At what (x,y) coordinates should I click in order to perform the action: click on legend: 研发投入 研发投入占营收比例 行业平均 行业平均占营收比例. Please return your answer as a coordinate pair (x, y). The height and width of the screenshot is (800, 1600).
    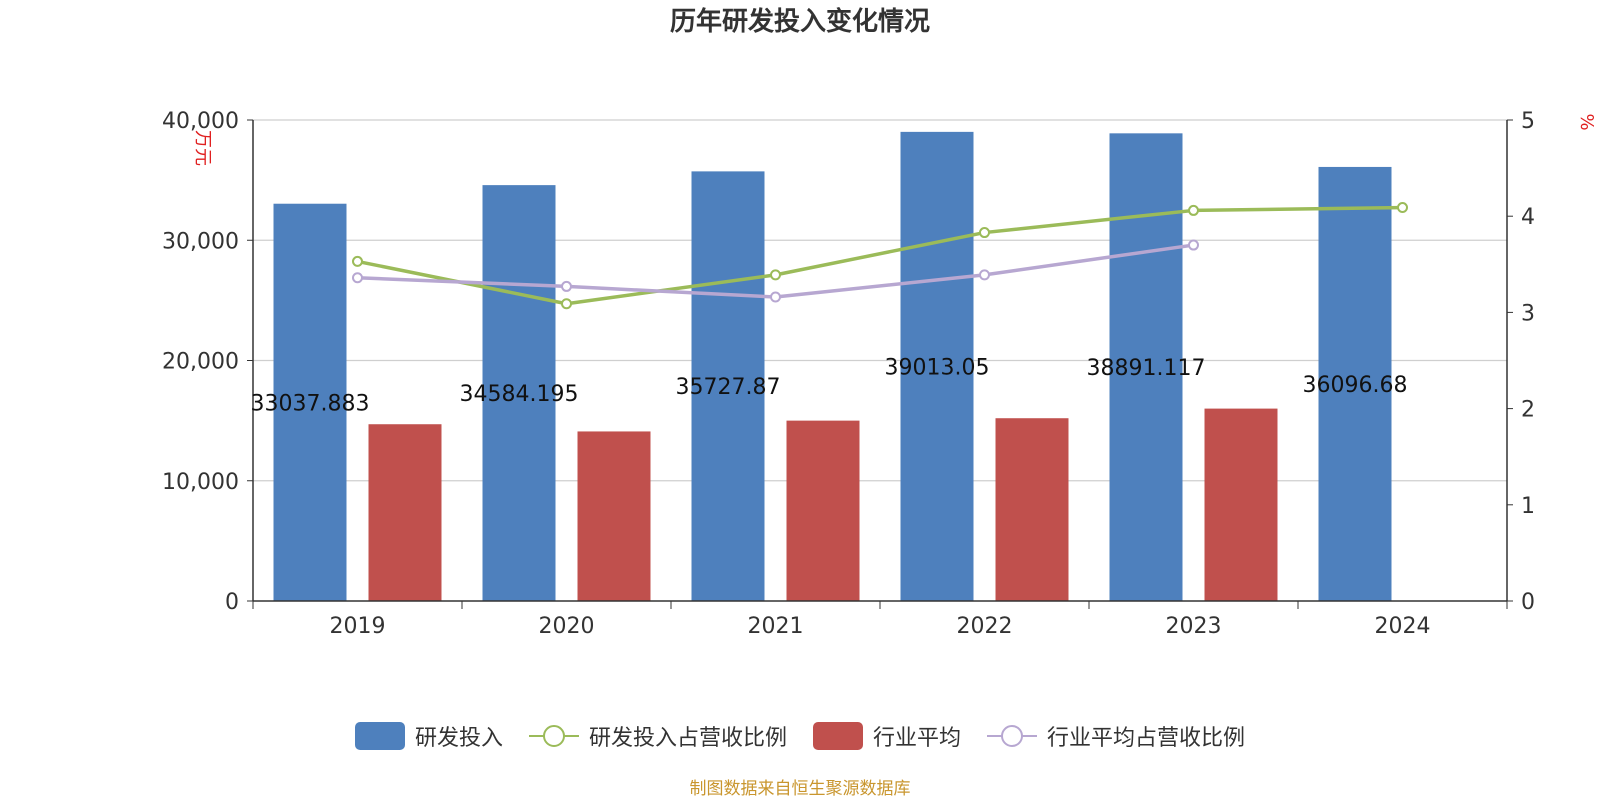
    Looking at the image, I should click on (800, 736).